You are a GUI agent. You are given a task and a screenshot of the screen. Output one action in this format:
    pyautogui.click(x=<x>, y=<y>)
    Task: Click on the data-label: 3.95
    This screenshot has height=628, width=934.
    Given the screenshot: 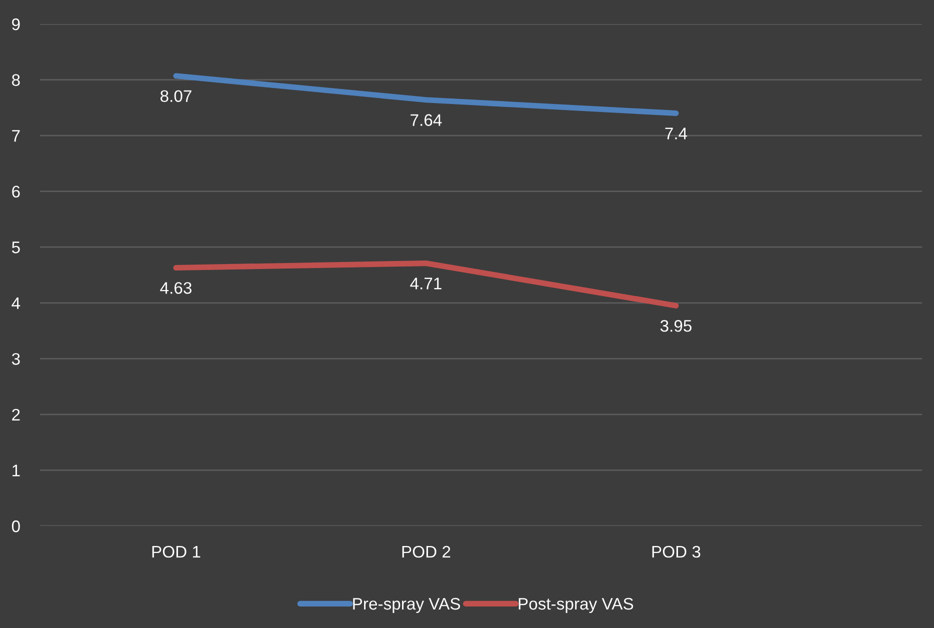 What is the action you would take?
    pyautogui.click(x=676, y=326)
    